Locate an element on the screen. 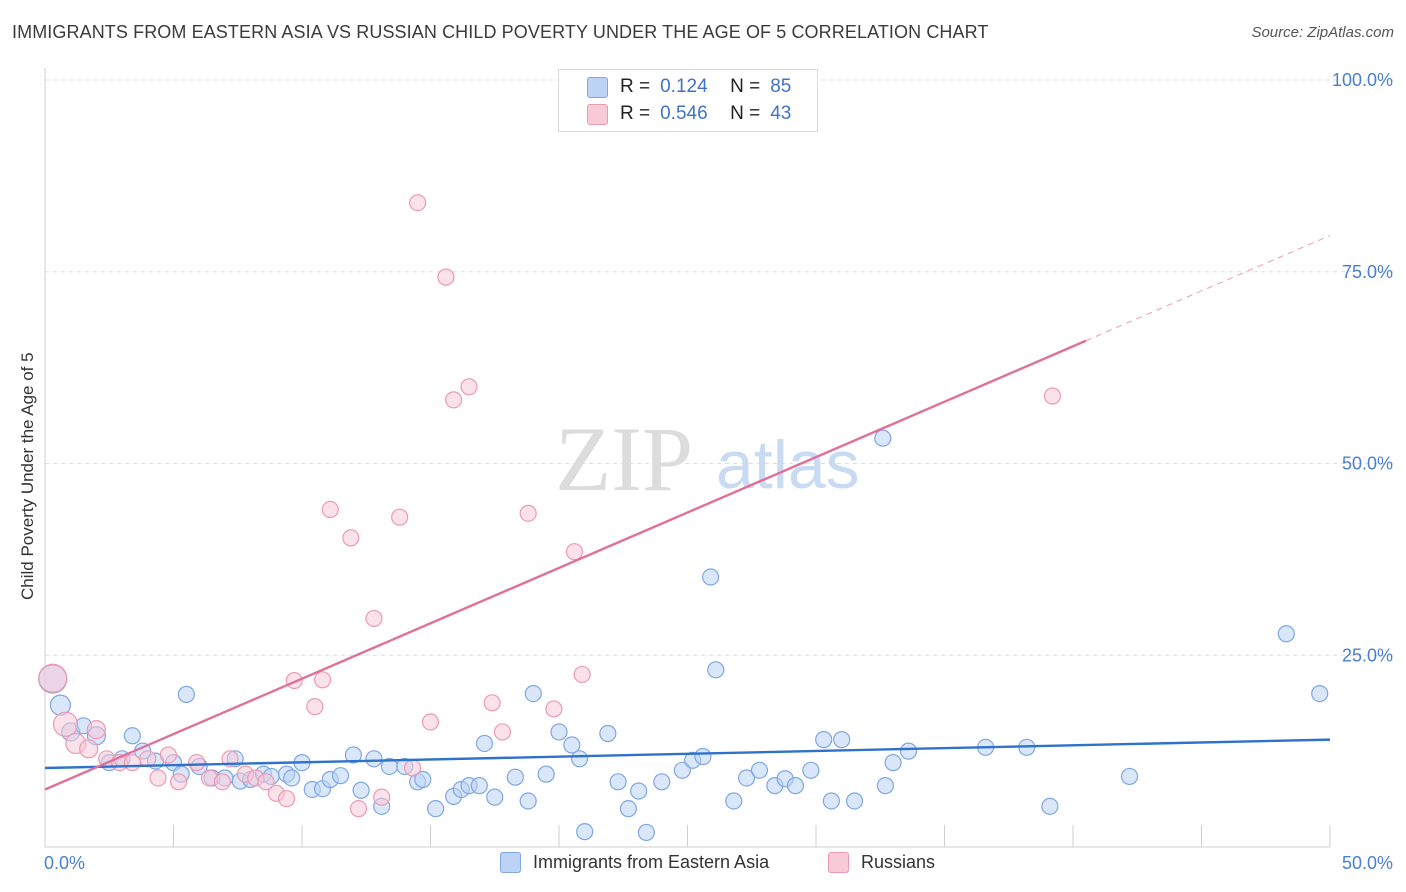 This screenshot has height=892, width=1406. y-tick-label: 25.0% is located at coordinates (1367, 655).